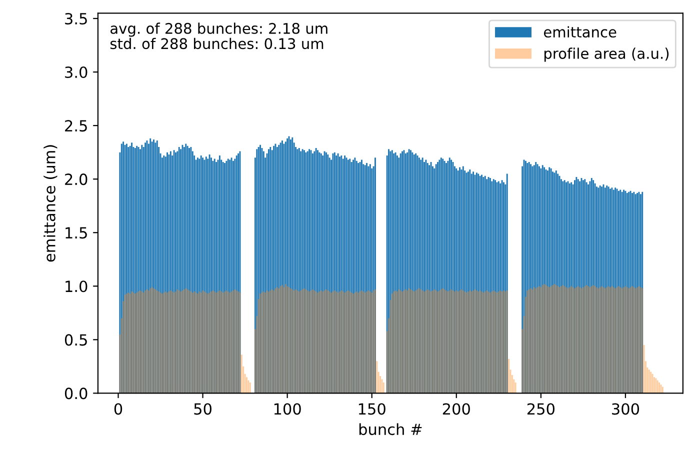  I want to click on y-tick-label: 2.5, so click(76, 126).